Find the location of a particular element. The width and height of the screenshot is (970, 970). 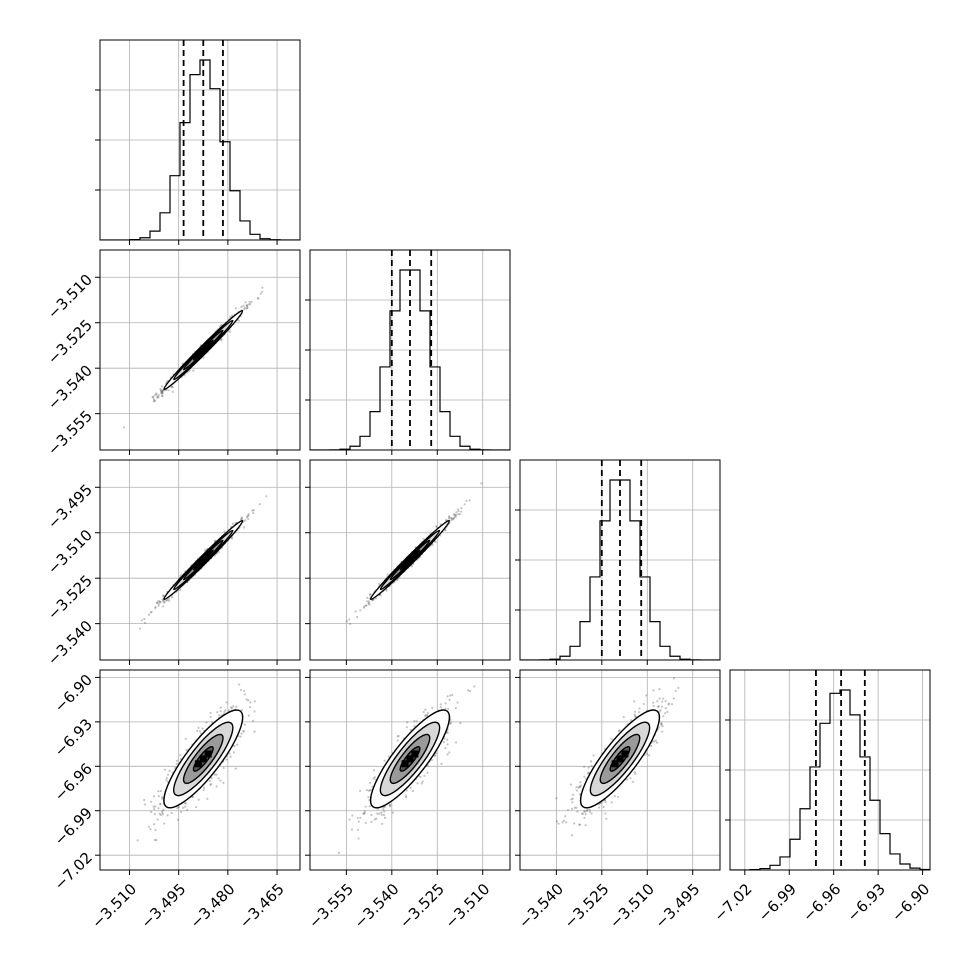

x-tick-label: −3.480 is located at coordinates (213, 906).